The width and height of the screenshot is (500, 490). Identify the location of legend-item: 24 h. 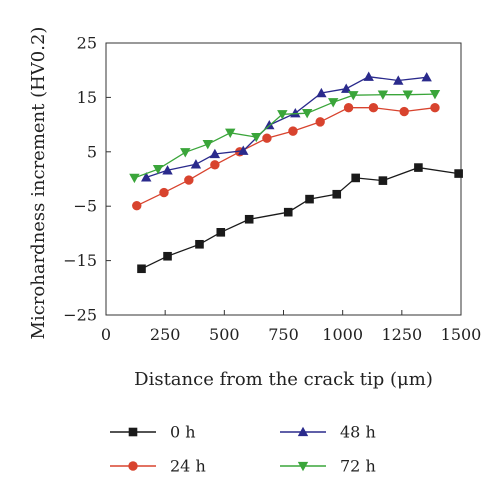
(158, 466).